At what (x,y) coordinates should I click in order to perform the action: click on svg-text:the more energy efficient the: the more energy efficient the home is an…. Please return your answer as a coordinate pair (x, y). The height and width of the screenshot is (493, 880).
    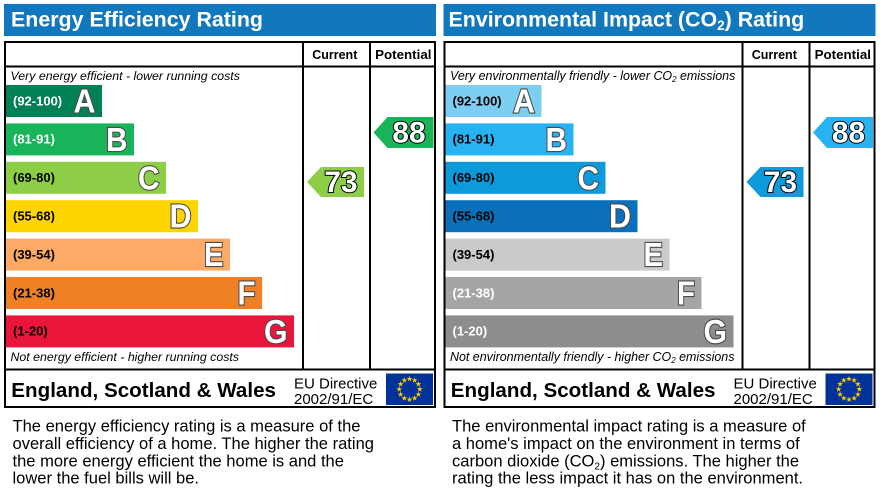
    Looking at the image, I should click on (178, 460).